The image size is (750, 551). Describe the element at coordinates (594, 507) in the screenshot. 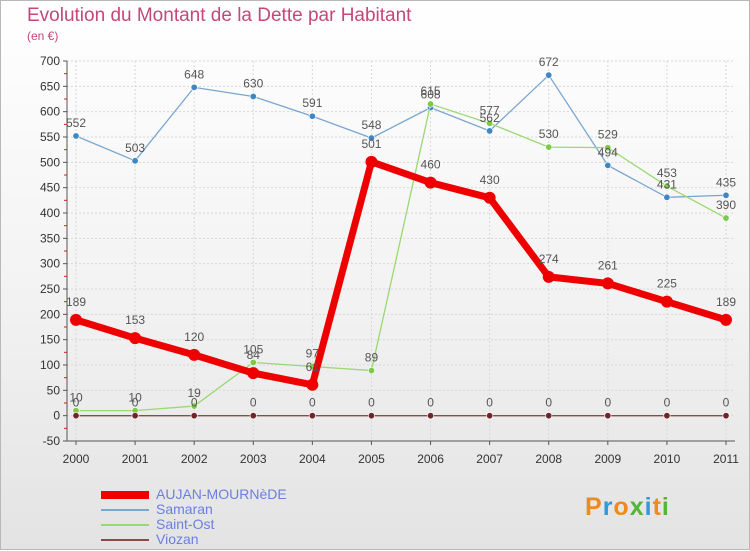

I see `logo-letter: P` at that location.